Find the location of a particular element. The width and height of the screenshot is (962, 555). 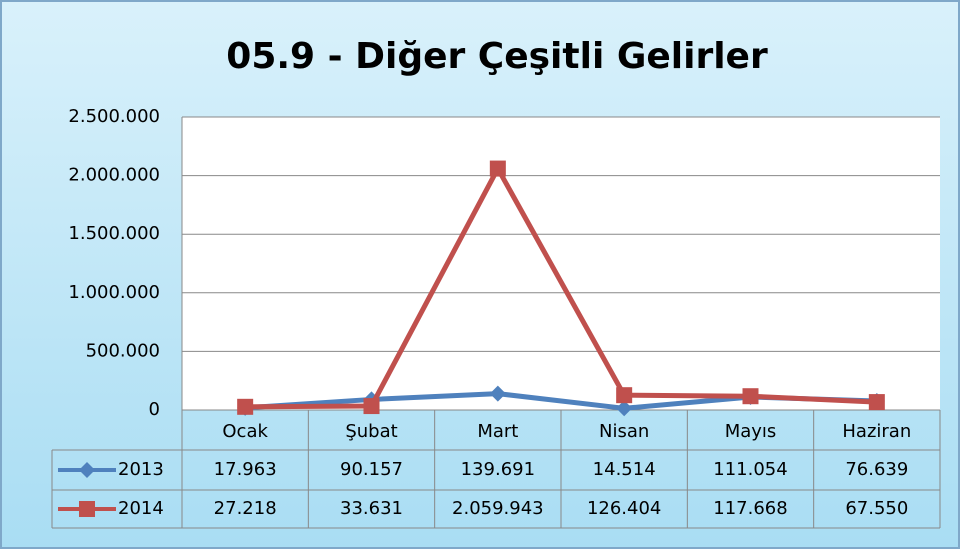

x-tick-label: Şubat is located at coordinates (371, 431).